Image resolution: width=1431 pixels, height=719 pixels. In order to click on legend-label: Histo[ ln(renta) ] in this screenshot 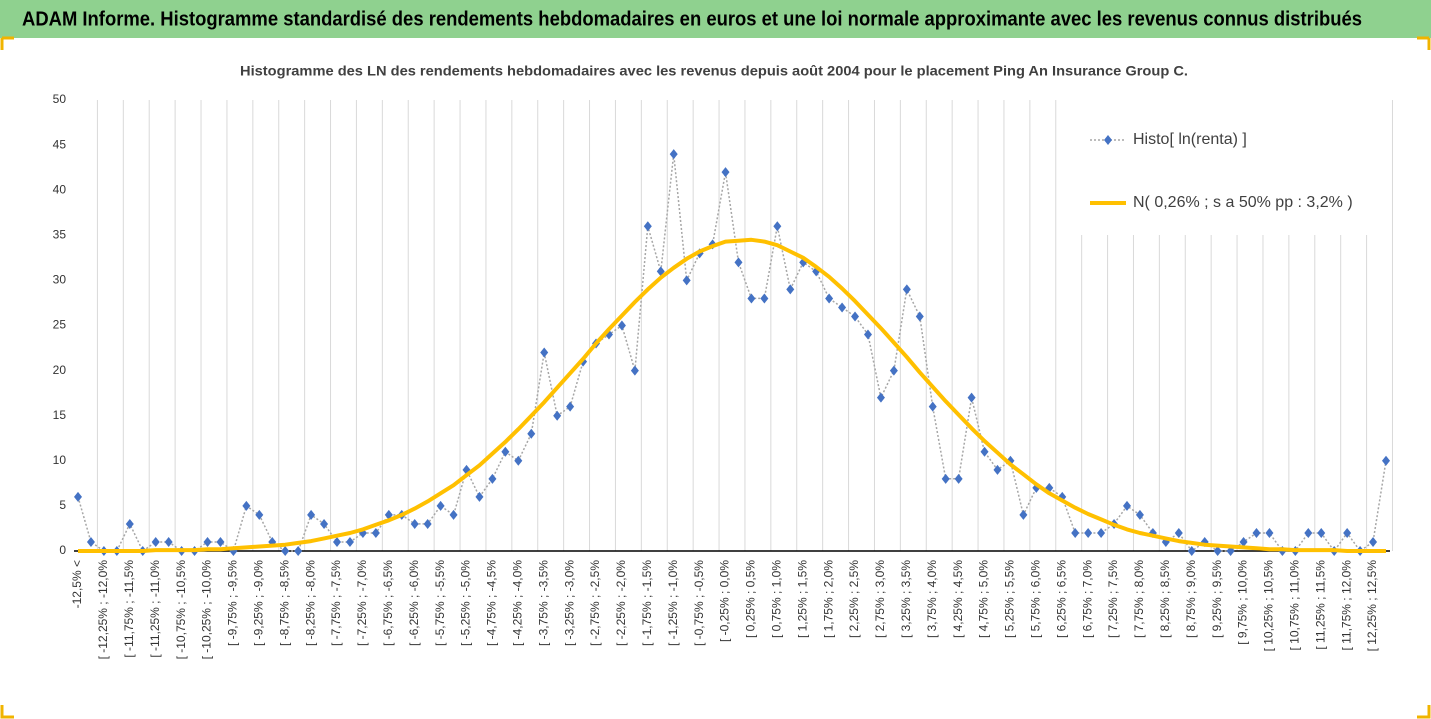, I will do `click(1190, 139)`.